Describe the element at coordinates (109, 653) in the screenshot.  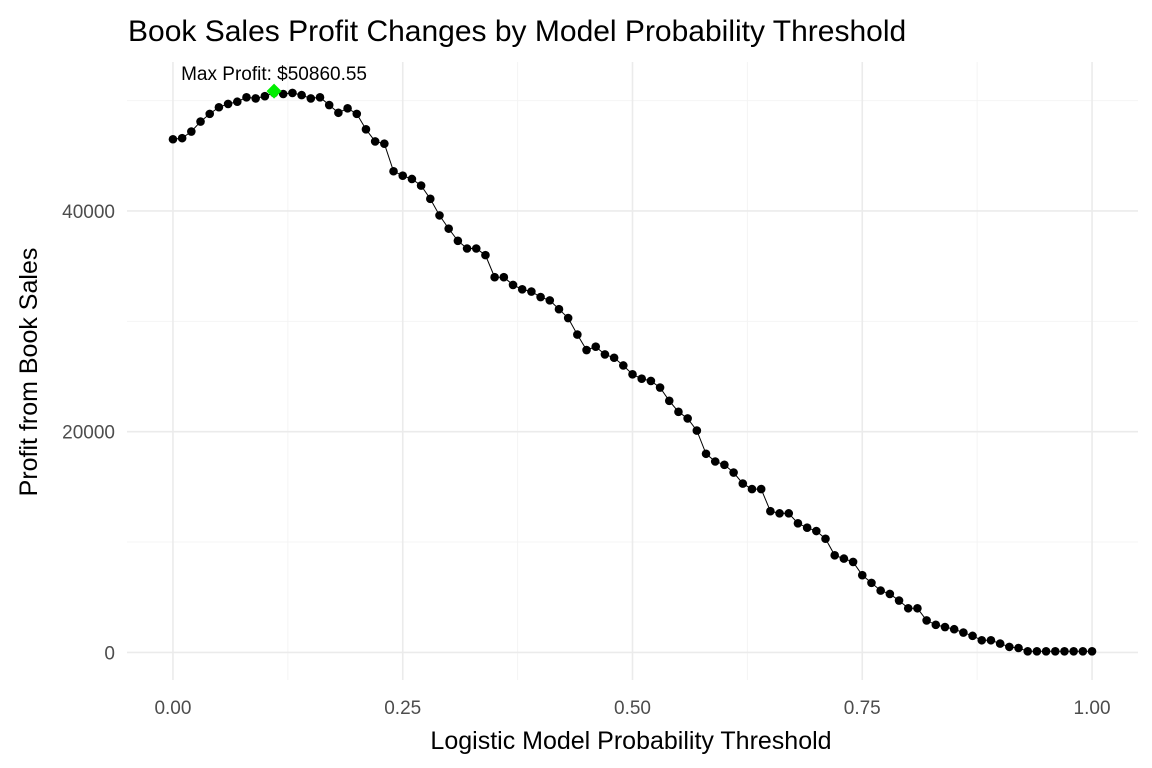
I see `y-tick-label: 0` at that location.